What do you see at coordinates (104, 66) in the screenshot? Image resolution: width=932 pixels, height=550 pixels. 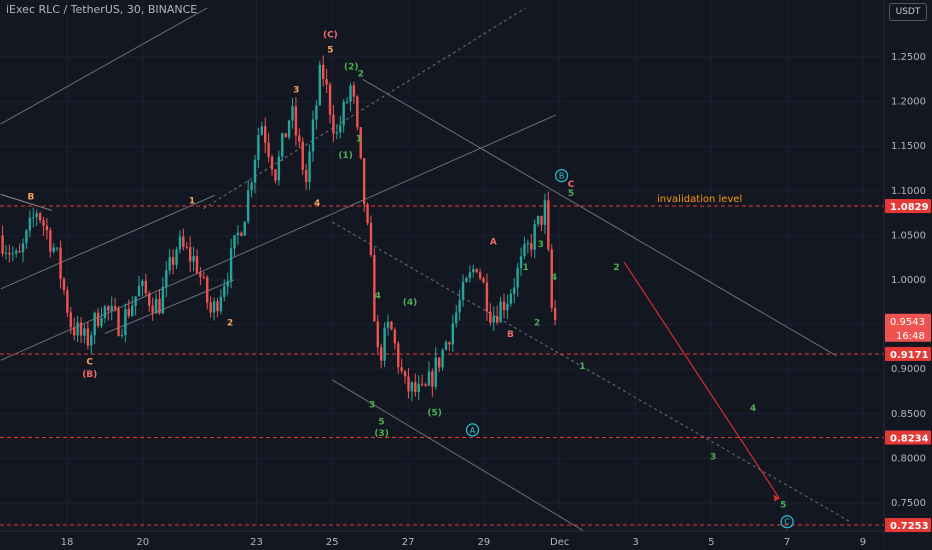 I see `upper-channel-line` at bounding box center [104, 66].